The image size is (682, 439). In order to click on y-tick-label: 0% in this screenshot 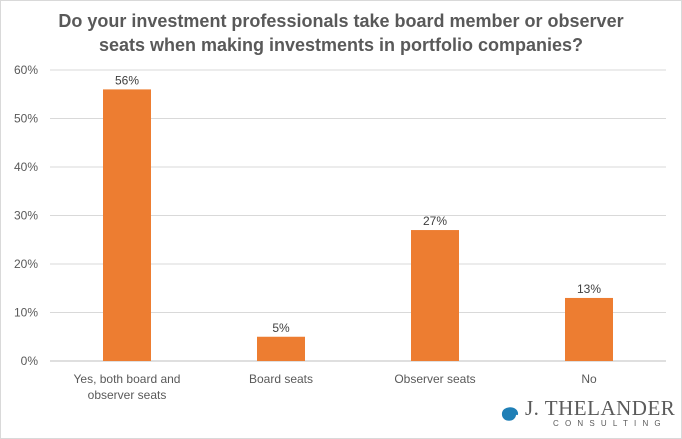, I will do `click(30, 361)`.